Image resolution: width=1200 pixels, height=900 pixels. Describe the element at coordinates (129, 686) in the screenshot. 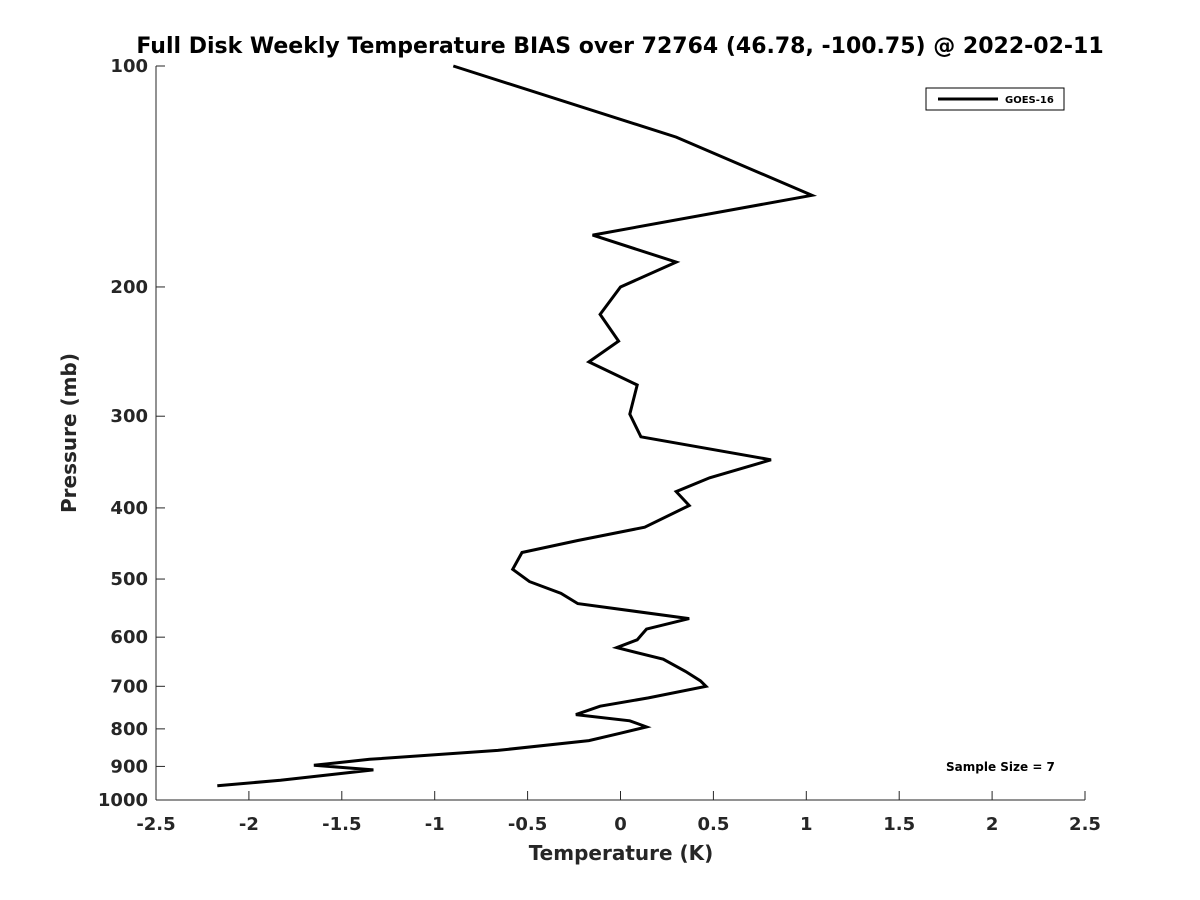

I see `y-tick-label: 700` at that location.